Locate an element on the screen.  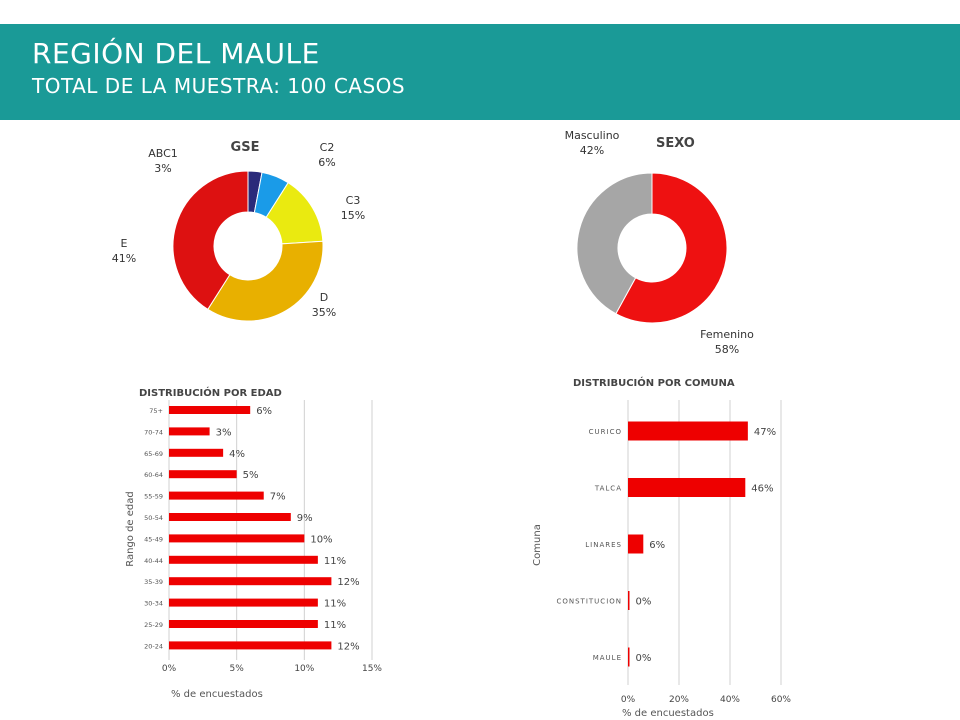
value-label-e: 41% is located at coordinates (124, 258).